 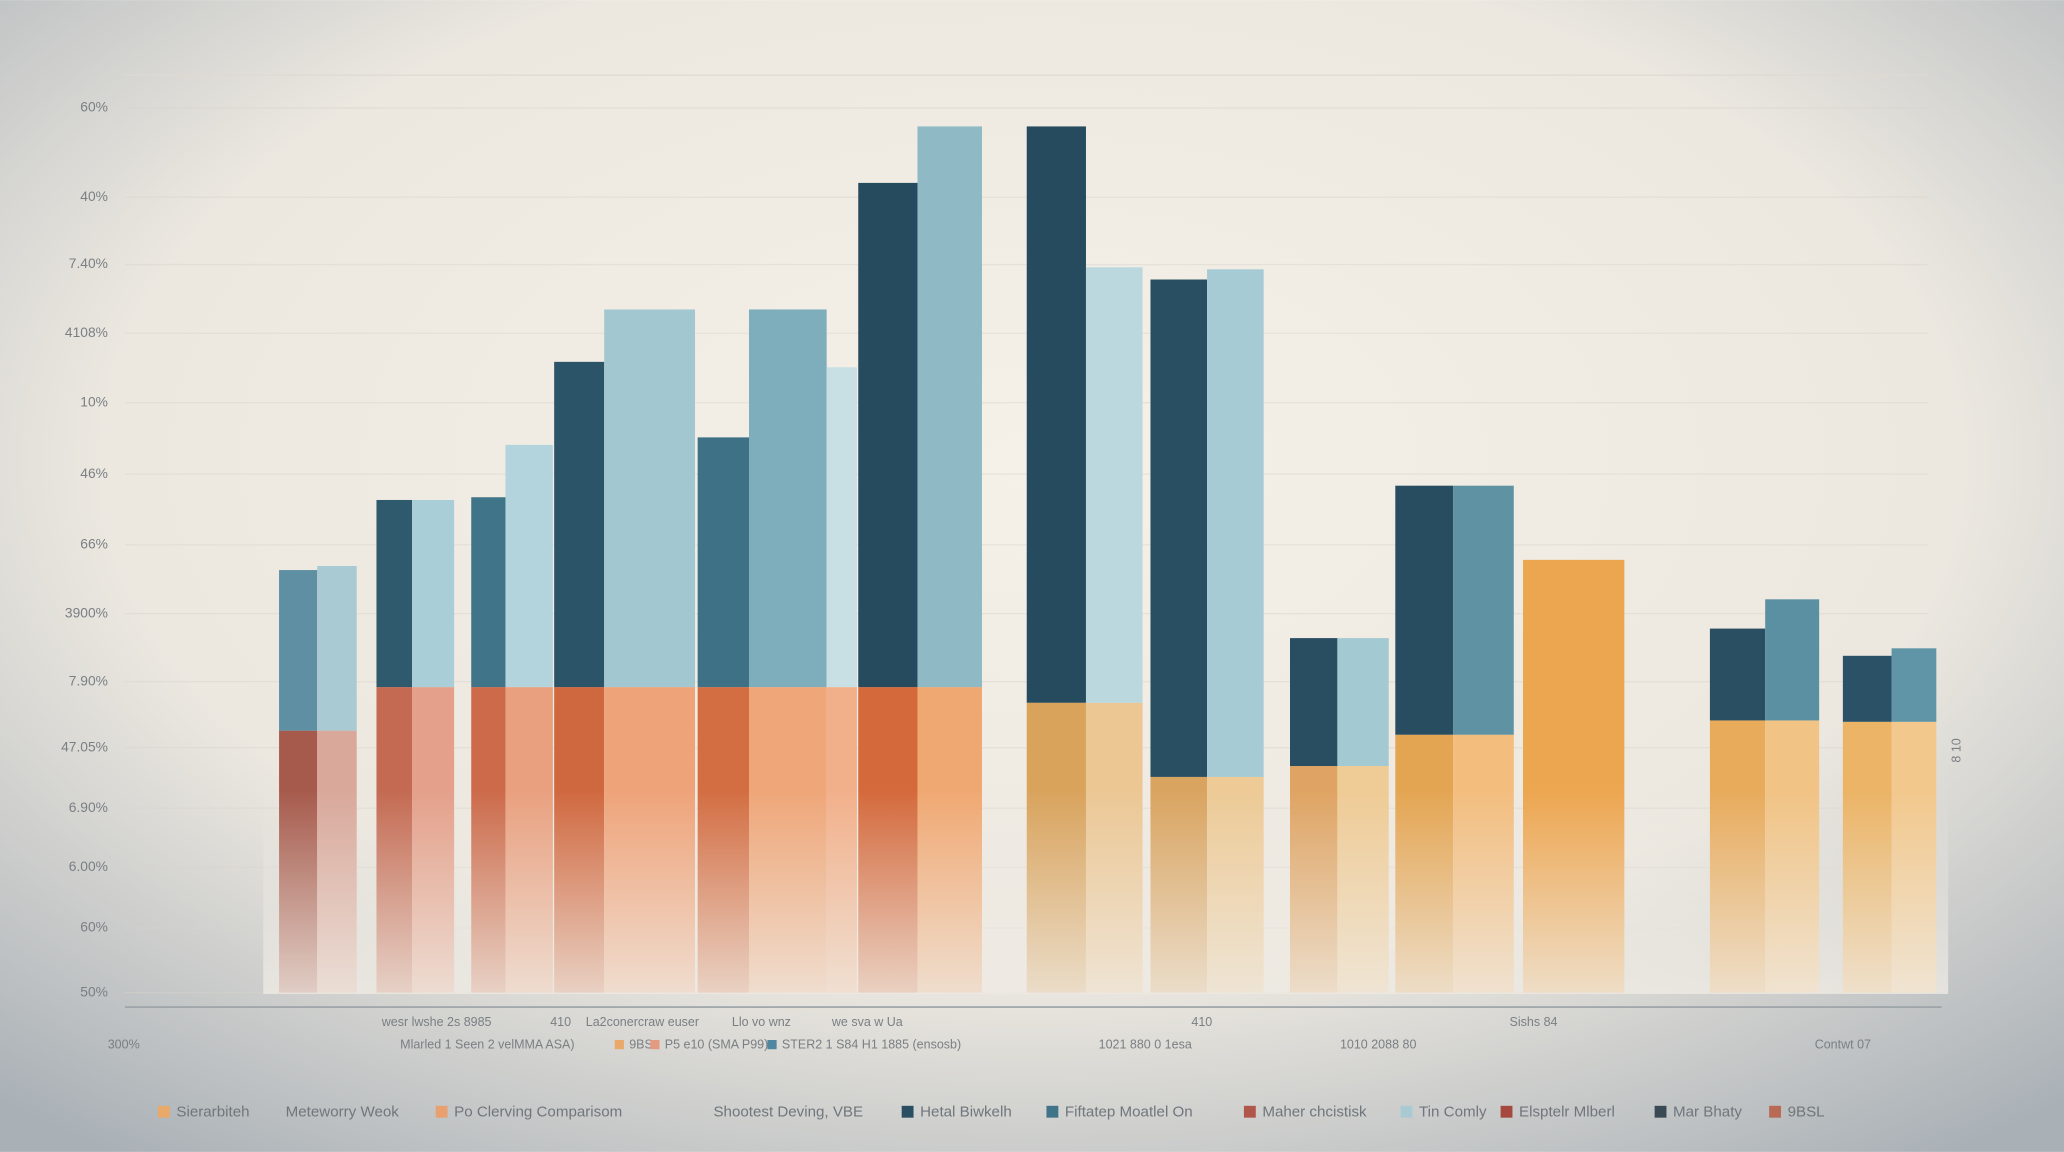 I want to click on y-tick-label: 3900%, so click(x=86, y=612).